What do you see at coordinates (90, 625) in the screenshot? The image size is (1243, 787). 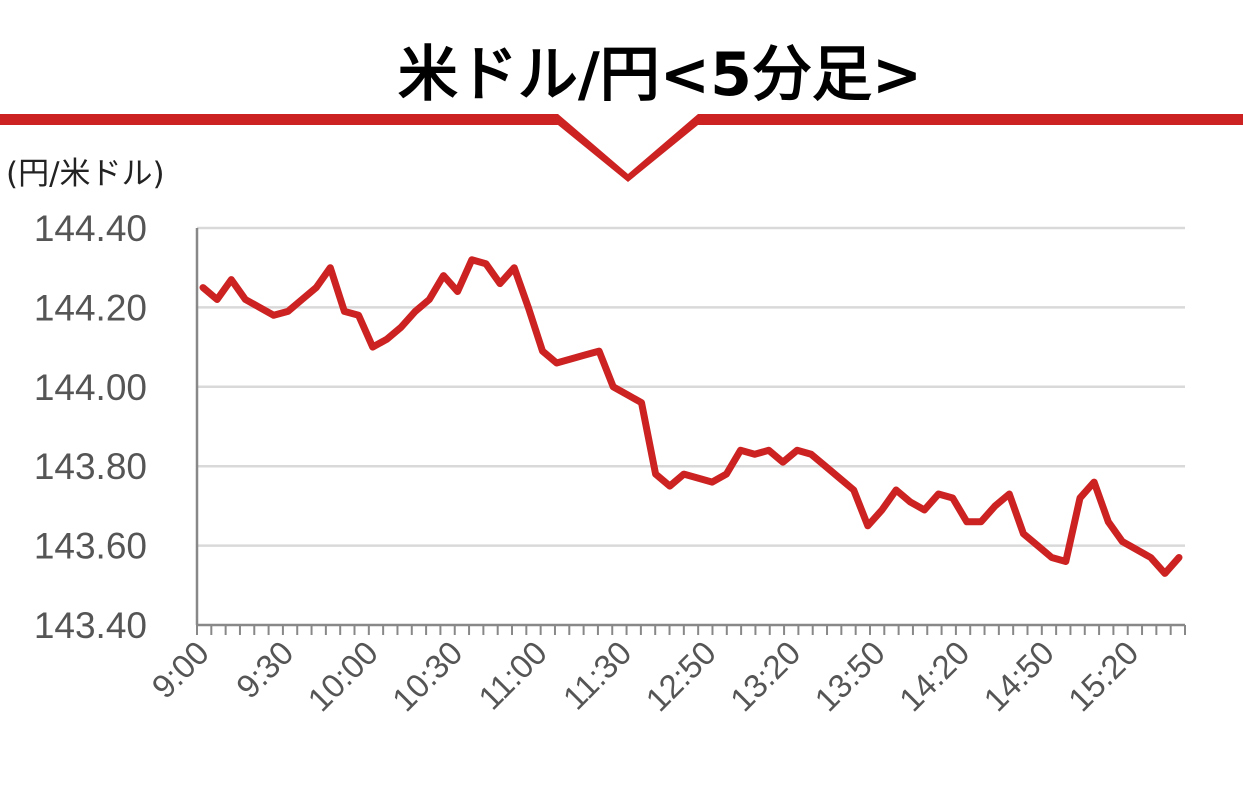 I see `y-tick-label: 143.40` at bounding box center [90, 625].